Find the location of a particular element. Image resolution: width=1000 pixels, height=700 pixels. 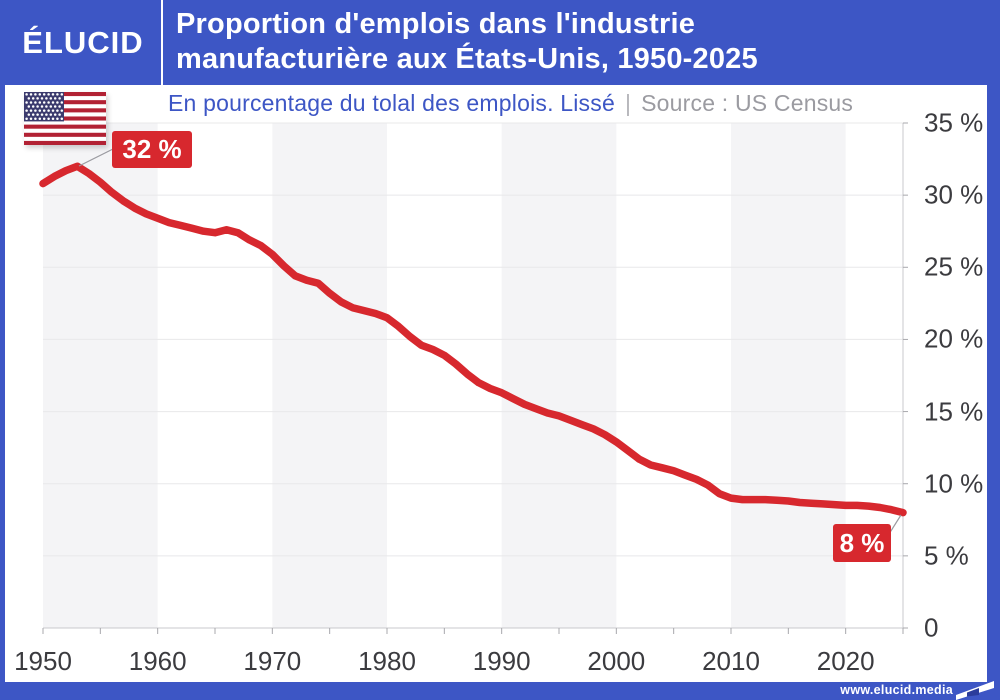

us-flag-icon is located at coordinates (65, 118).